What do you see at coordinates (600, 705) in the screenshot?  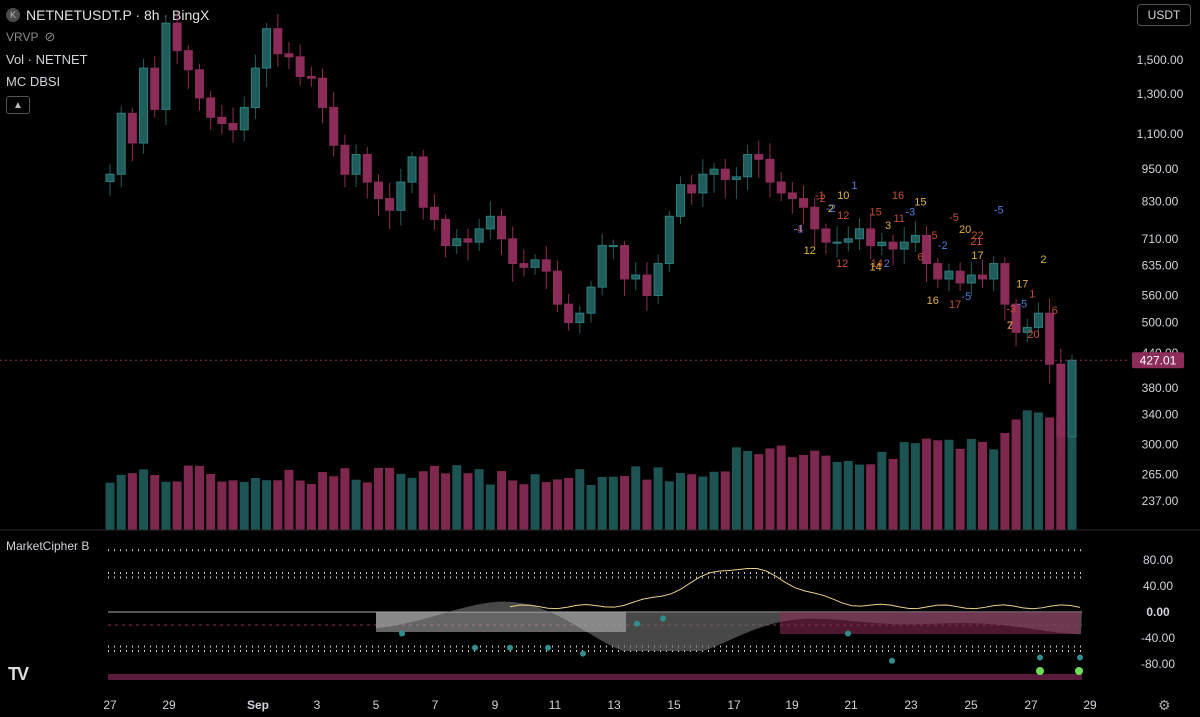 I see `time-axis: 27 29 Sep 3 5 7 9 11 13 15 17 19 21 23 25 27 29` at bounding box center [600, 705].